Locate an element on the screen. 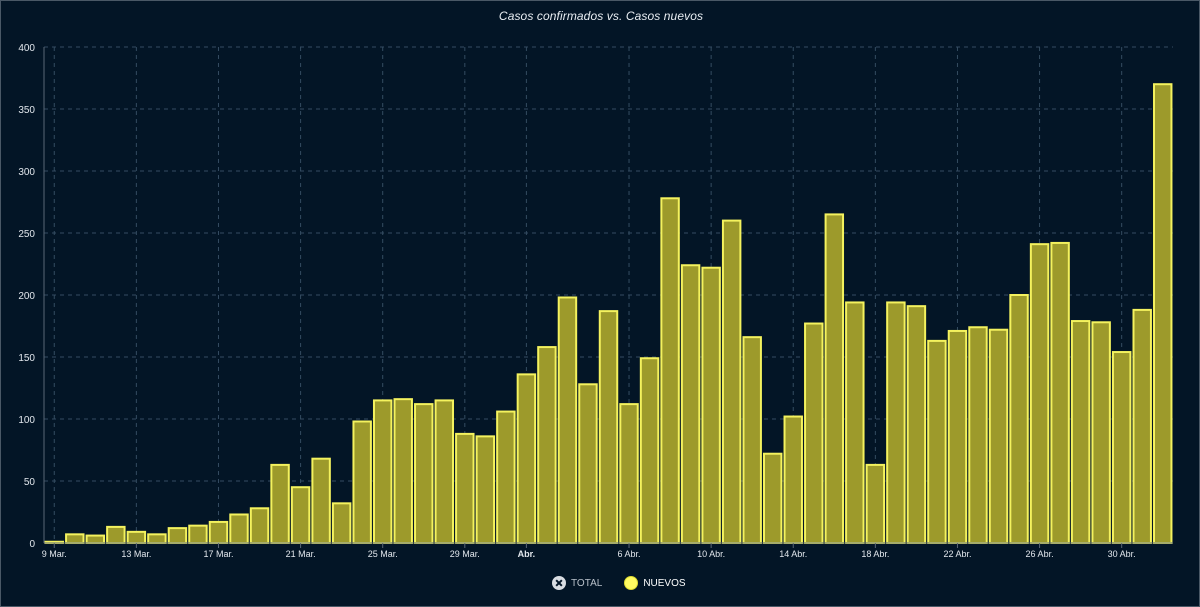  x-tick-label: 30 Abr. is located at coordinates (1122, 554).